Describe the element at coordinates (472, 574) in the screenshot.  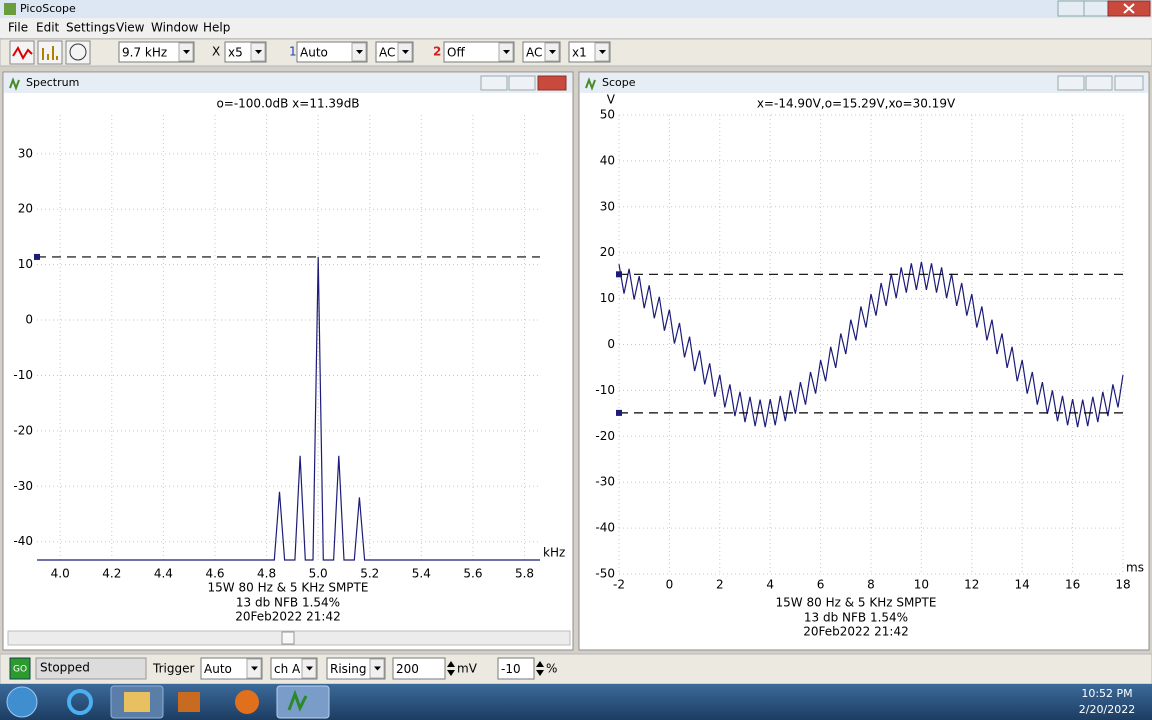
I see `x-tick-label: 5.6` at that location.